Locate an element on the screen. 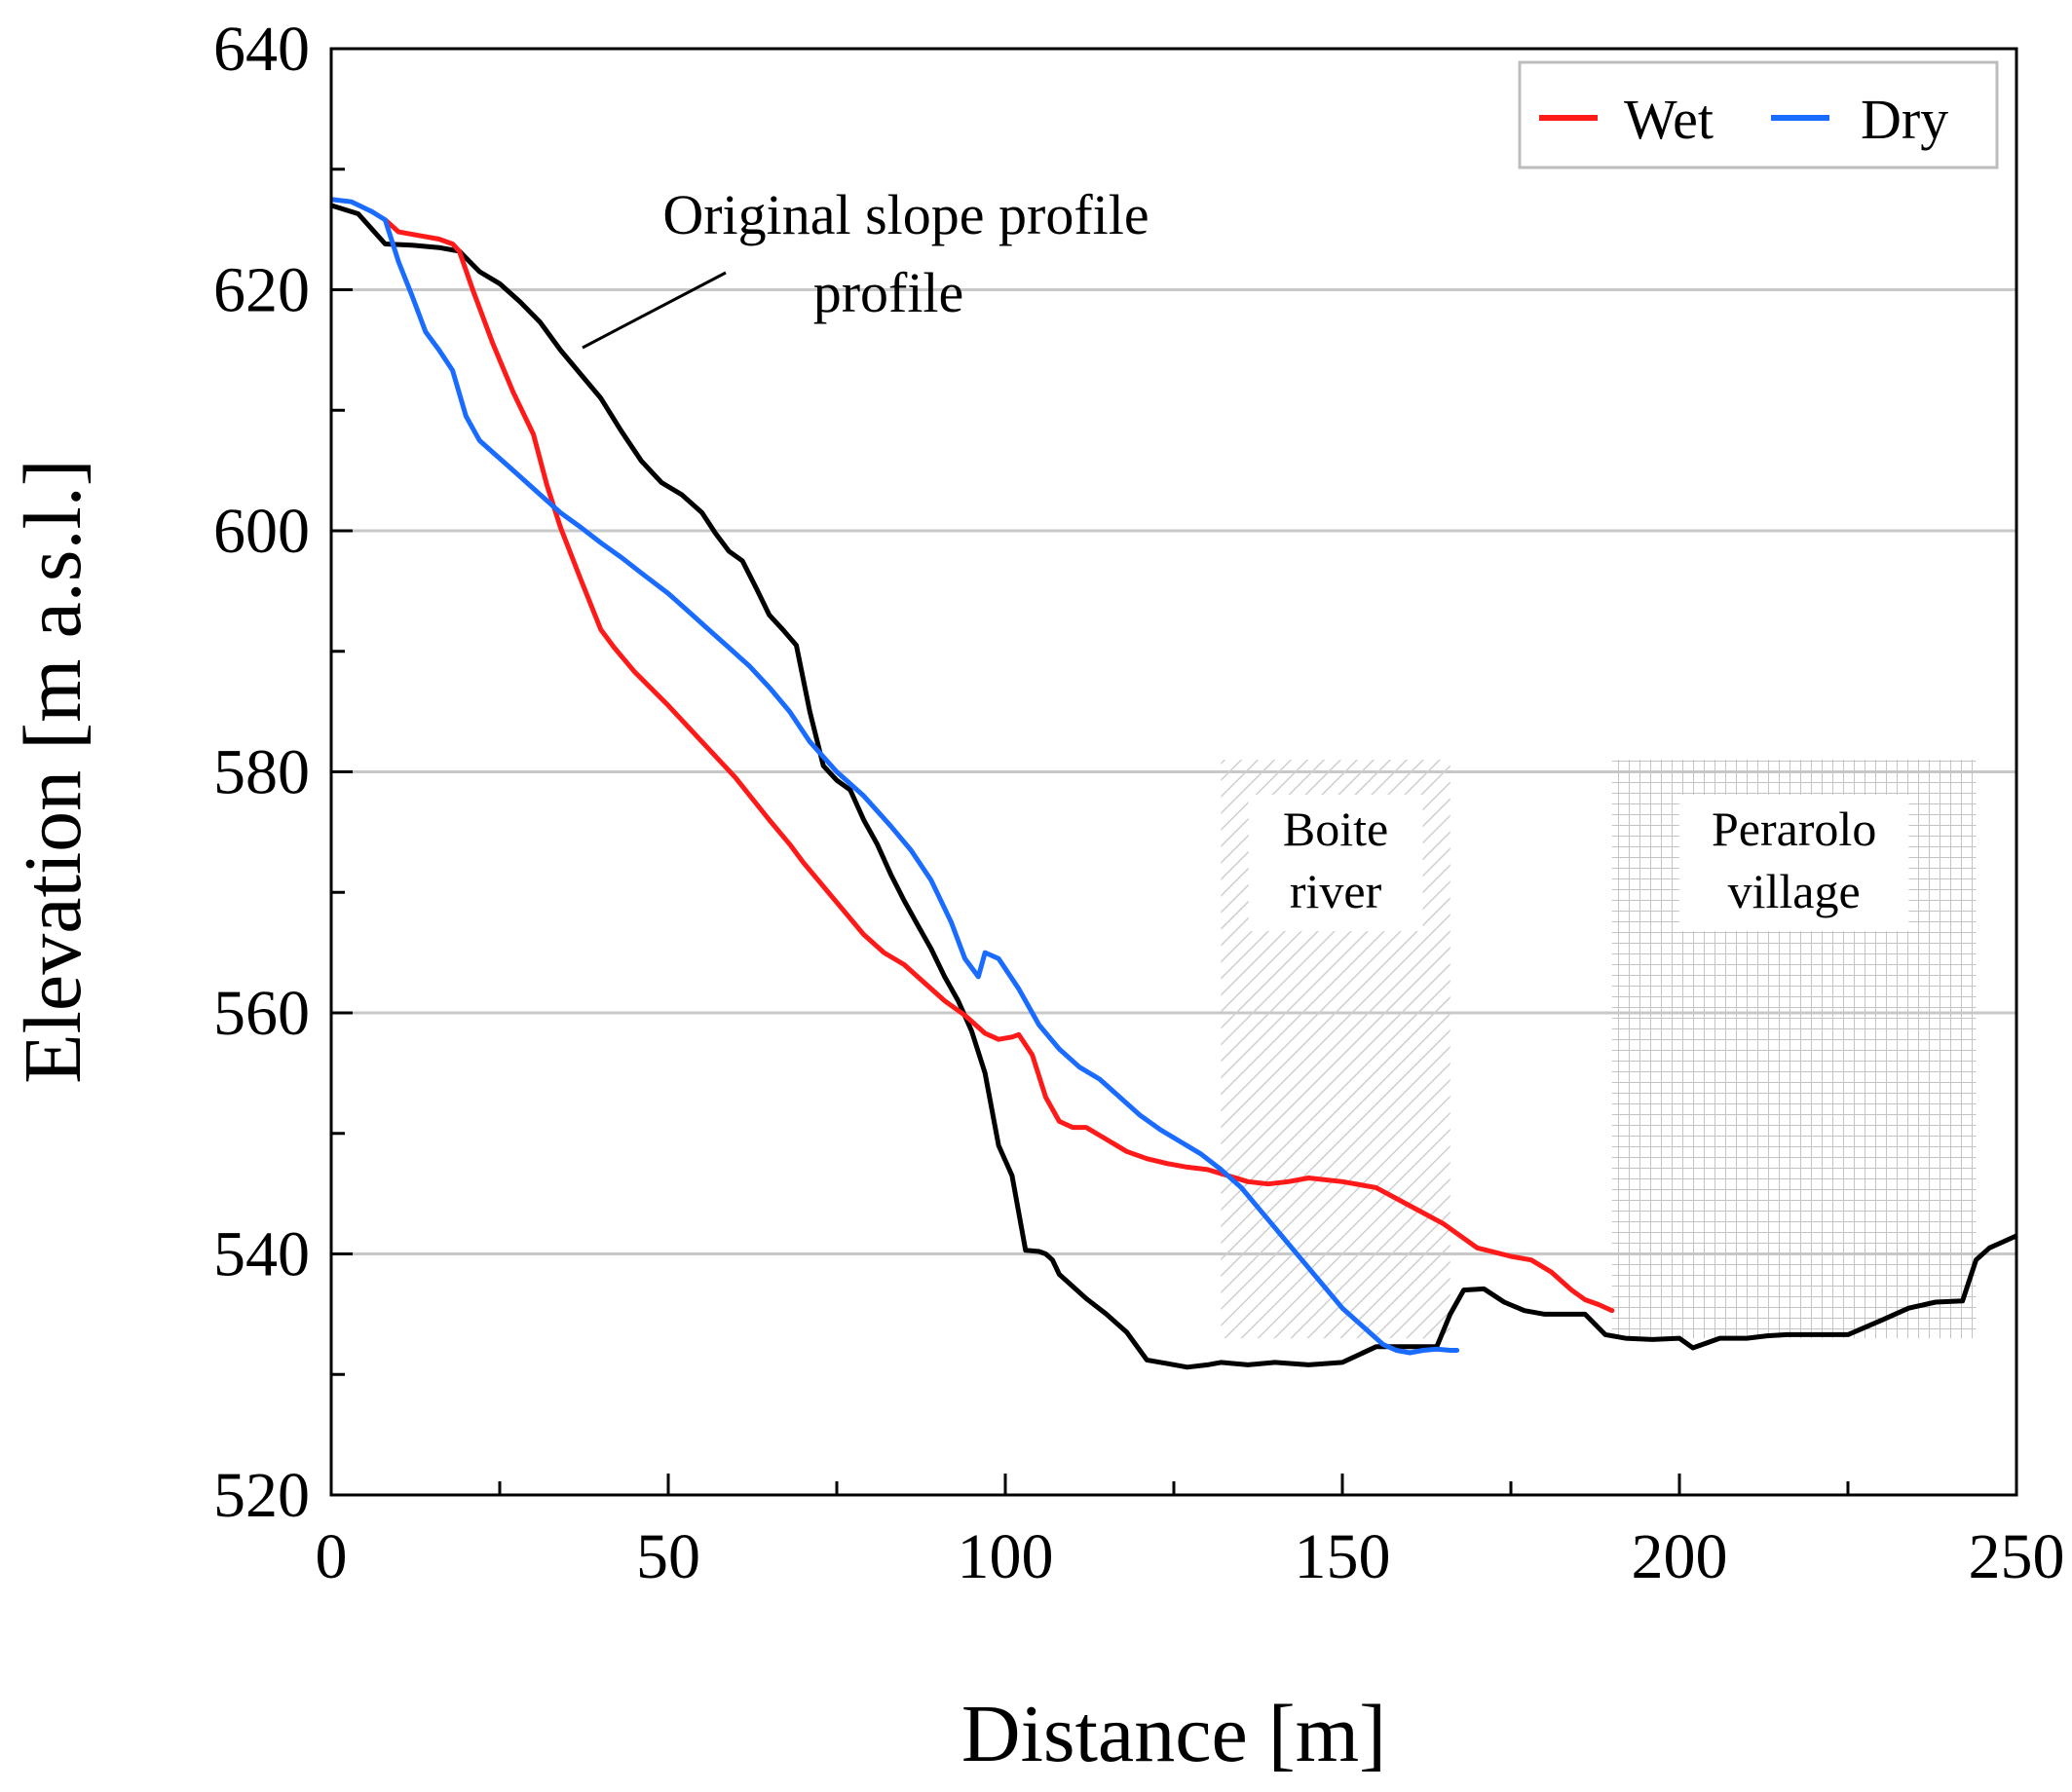 The image size is (2072, 1792). original-profile-callout: Original slope profile profile is located at coordinates (866, 266).